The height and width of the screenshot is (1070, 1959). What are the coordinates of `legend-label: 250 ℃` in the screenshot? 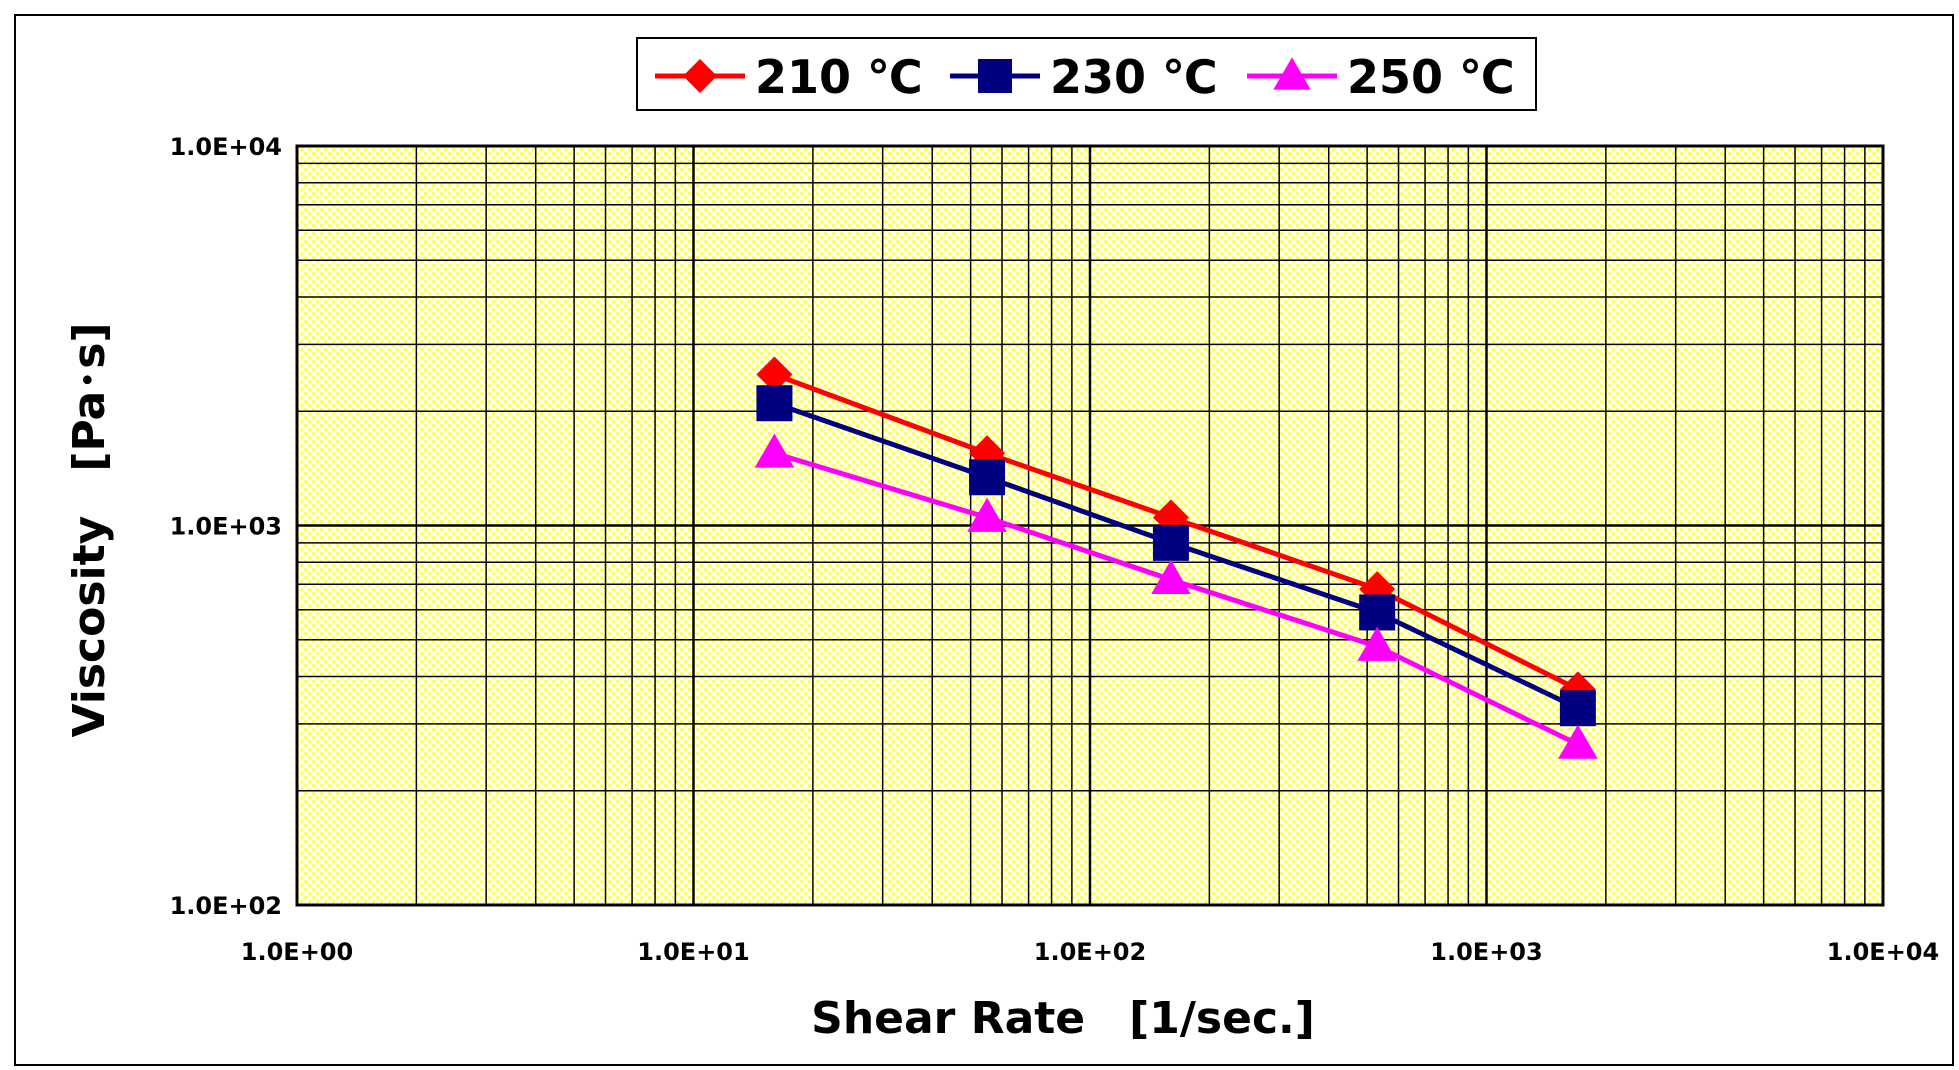 It's located at (1431, 77).